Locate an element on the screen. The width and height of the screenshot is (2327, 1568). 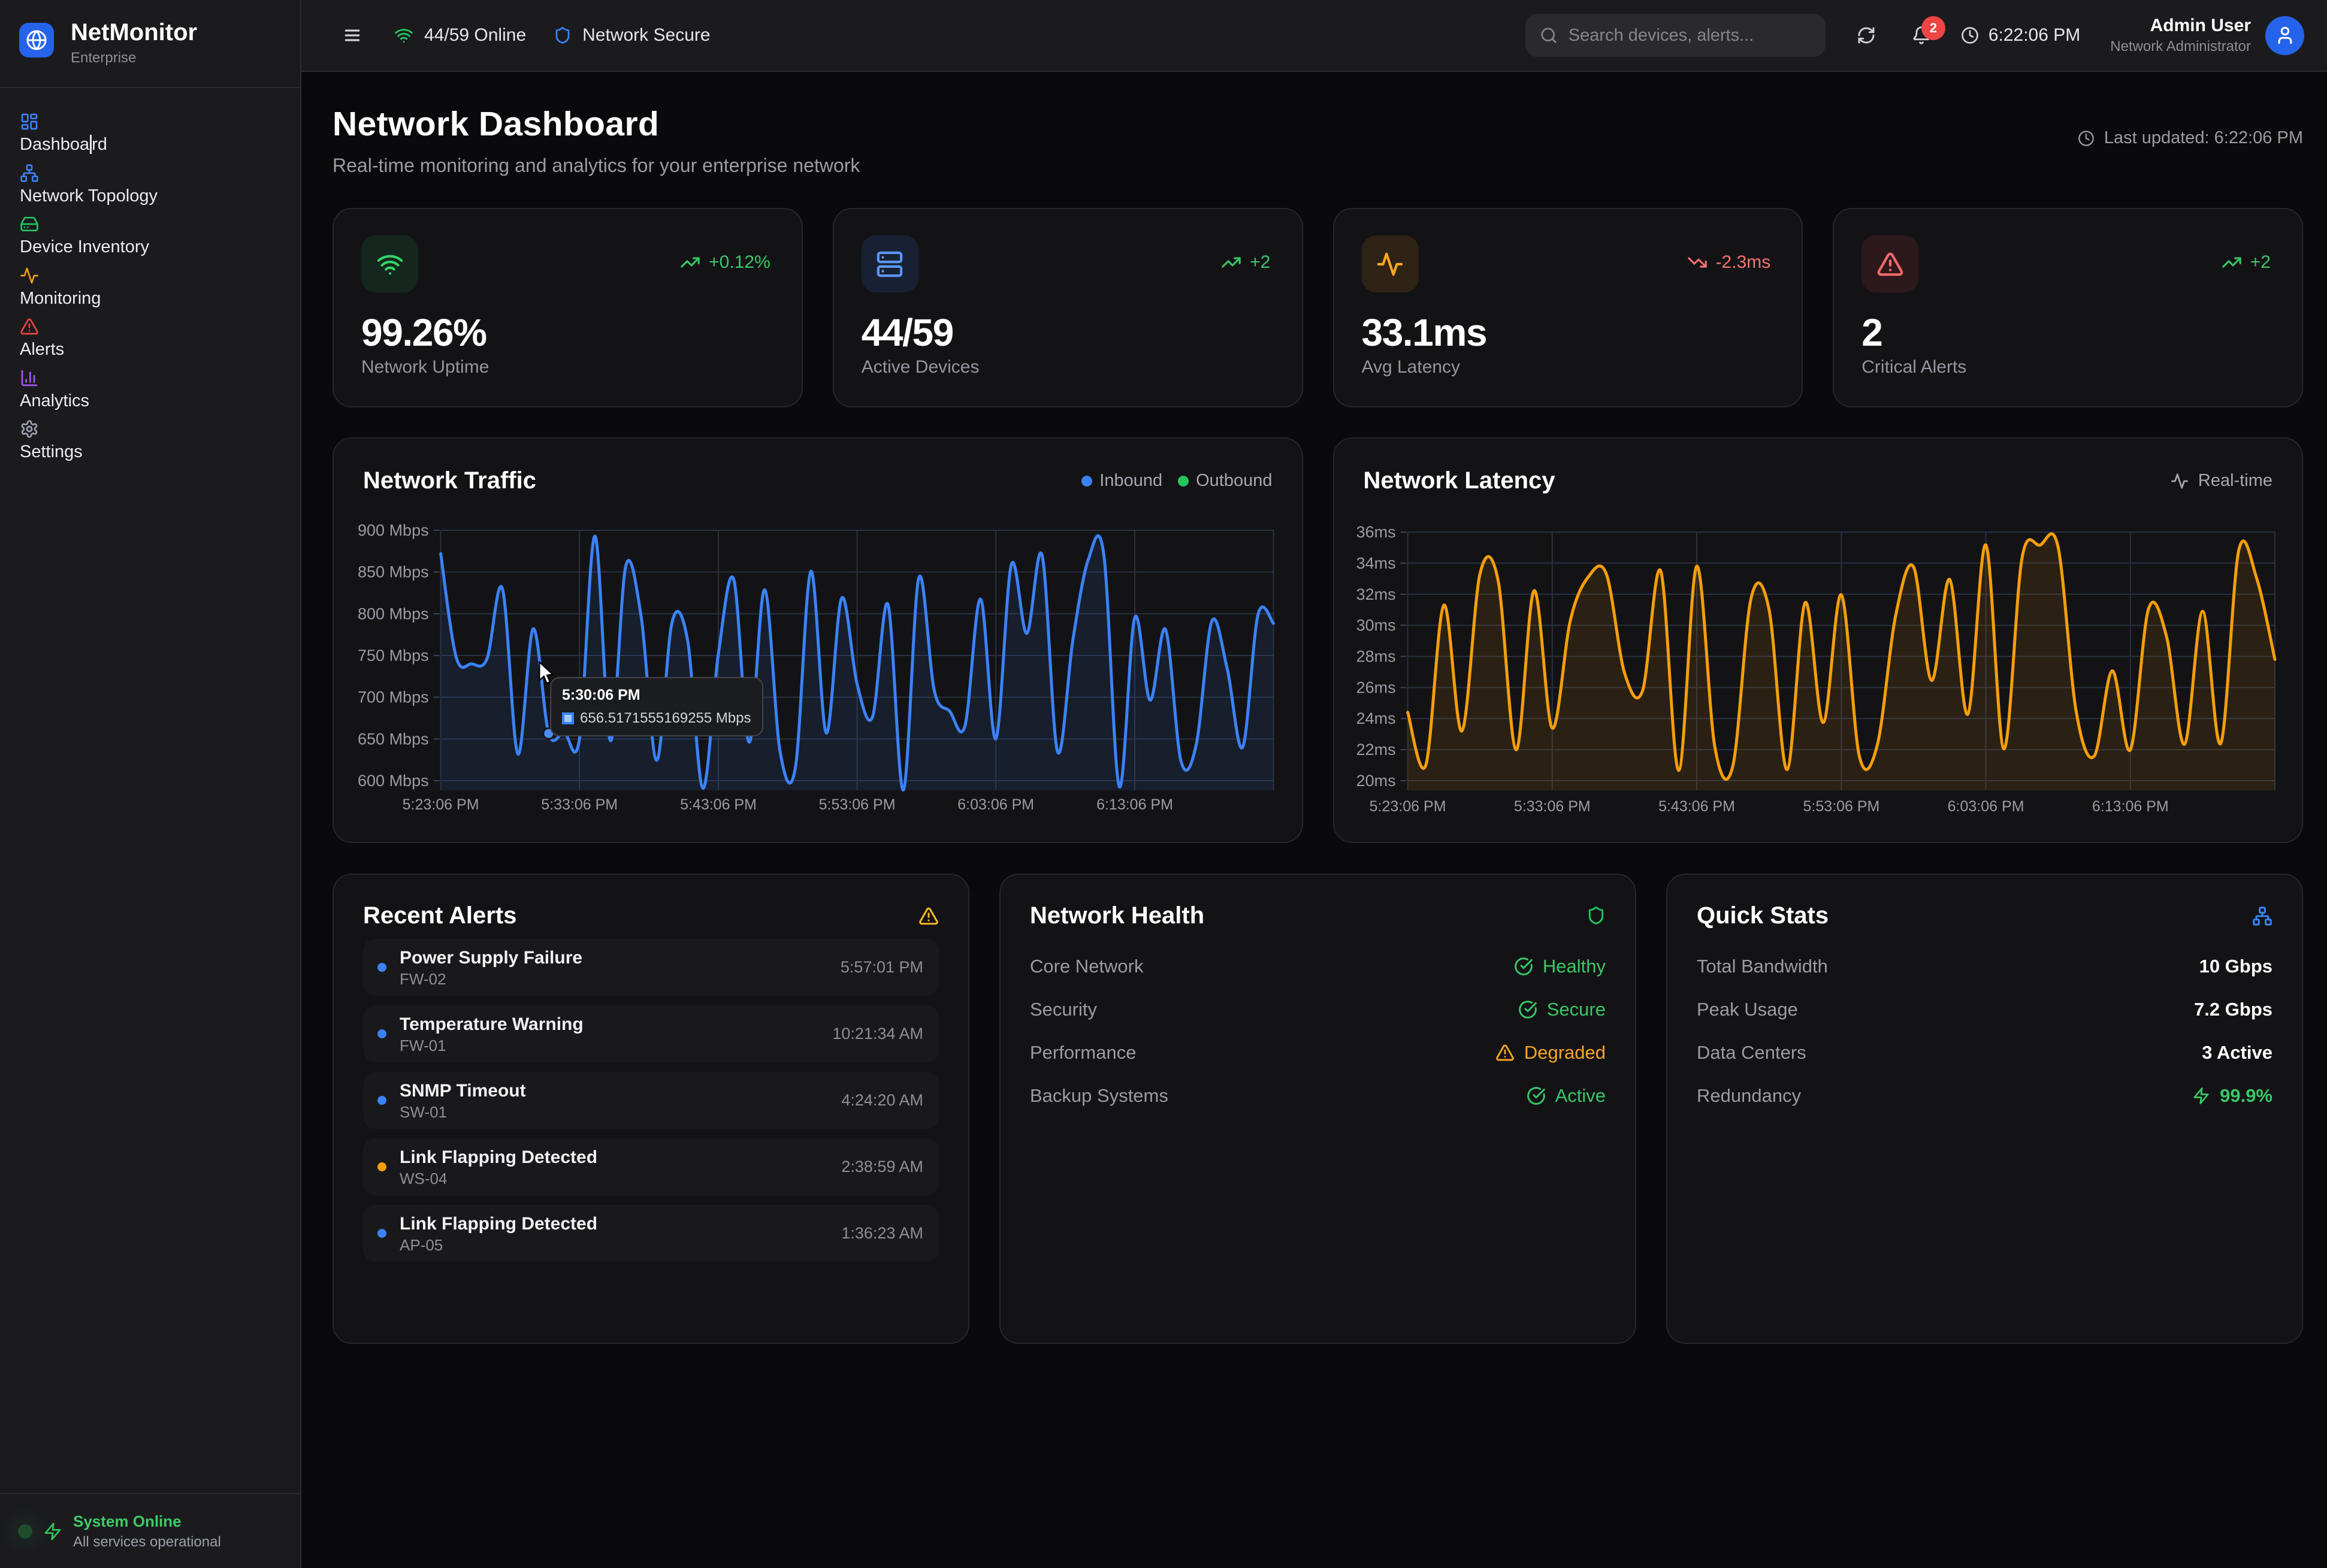
svg-text: 36ms is located at coordinates (1375, 532).